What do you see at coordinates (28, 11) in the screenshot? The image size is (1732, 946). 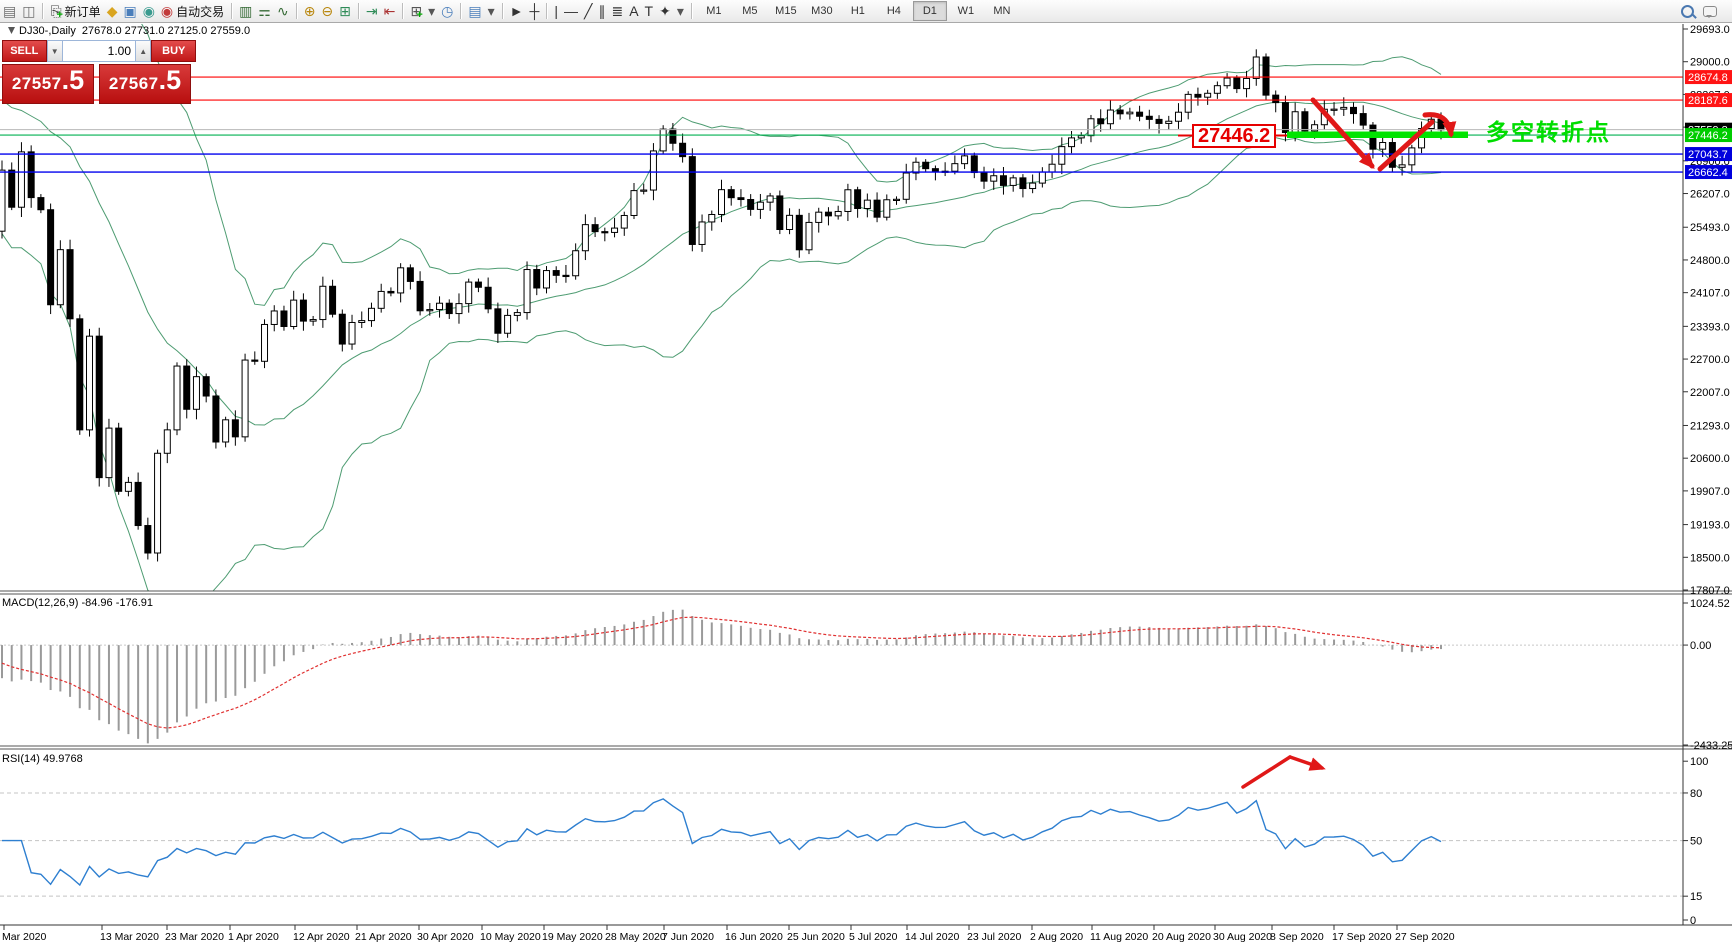 I see `chart-preview-icon: ◫` at bounding box center [28, 11].